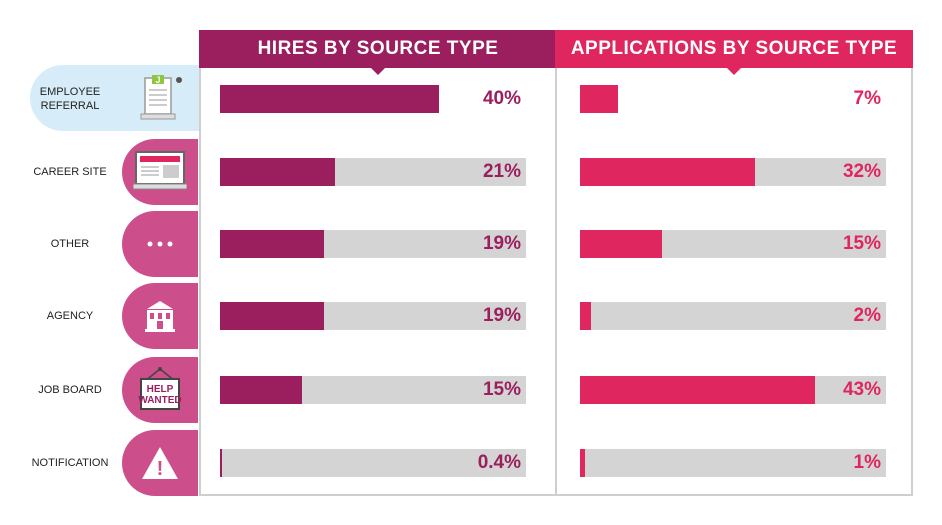 This screenshot has height=525, width=942. What do you see at coordinates (867, 462) in the screenshot?
I see `apps-value-label: 1%` at bounding box center [867, 462].